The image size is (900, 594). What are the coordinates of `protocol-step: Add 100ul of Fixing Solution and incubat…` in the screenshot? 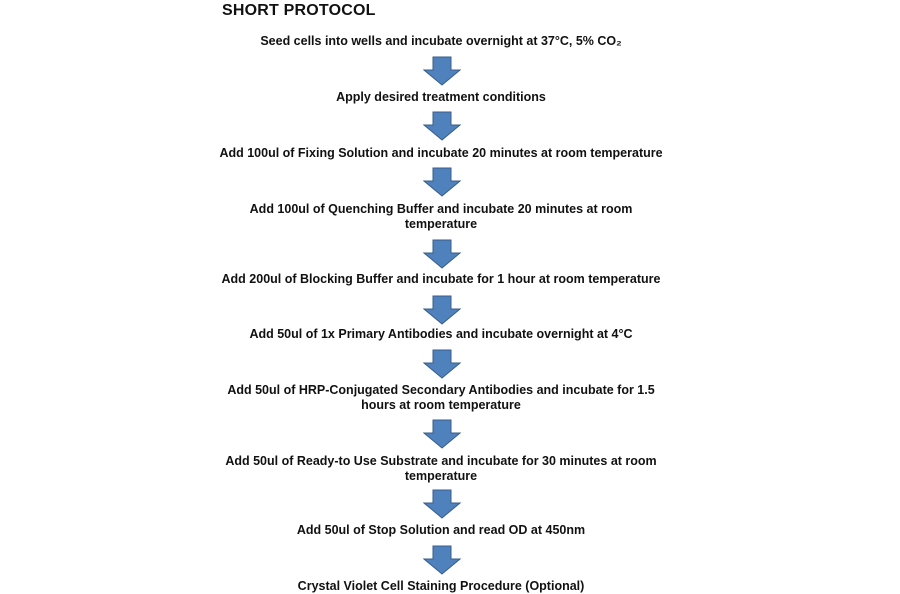 It's located at (441, 153).